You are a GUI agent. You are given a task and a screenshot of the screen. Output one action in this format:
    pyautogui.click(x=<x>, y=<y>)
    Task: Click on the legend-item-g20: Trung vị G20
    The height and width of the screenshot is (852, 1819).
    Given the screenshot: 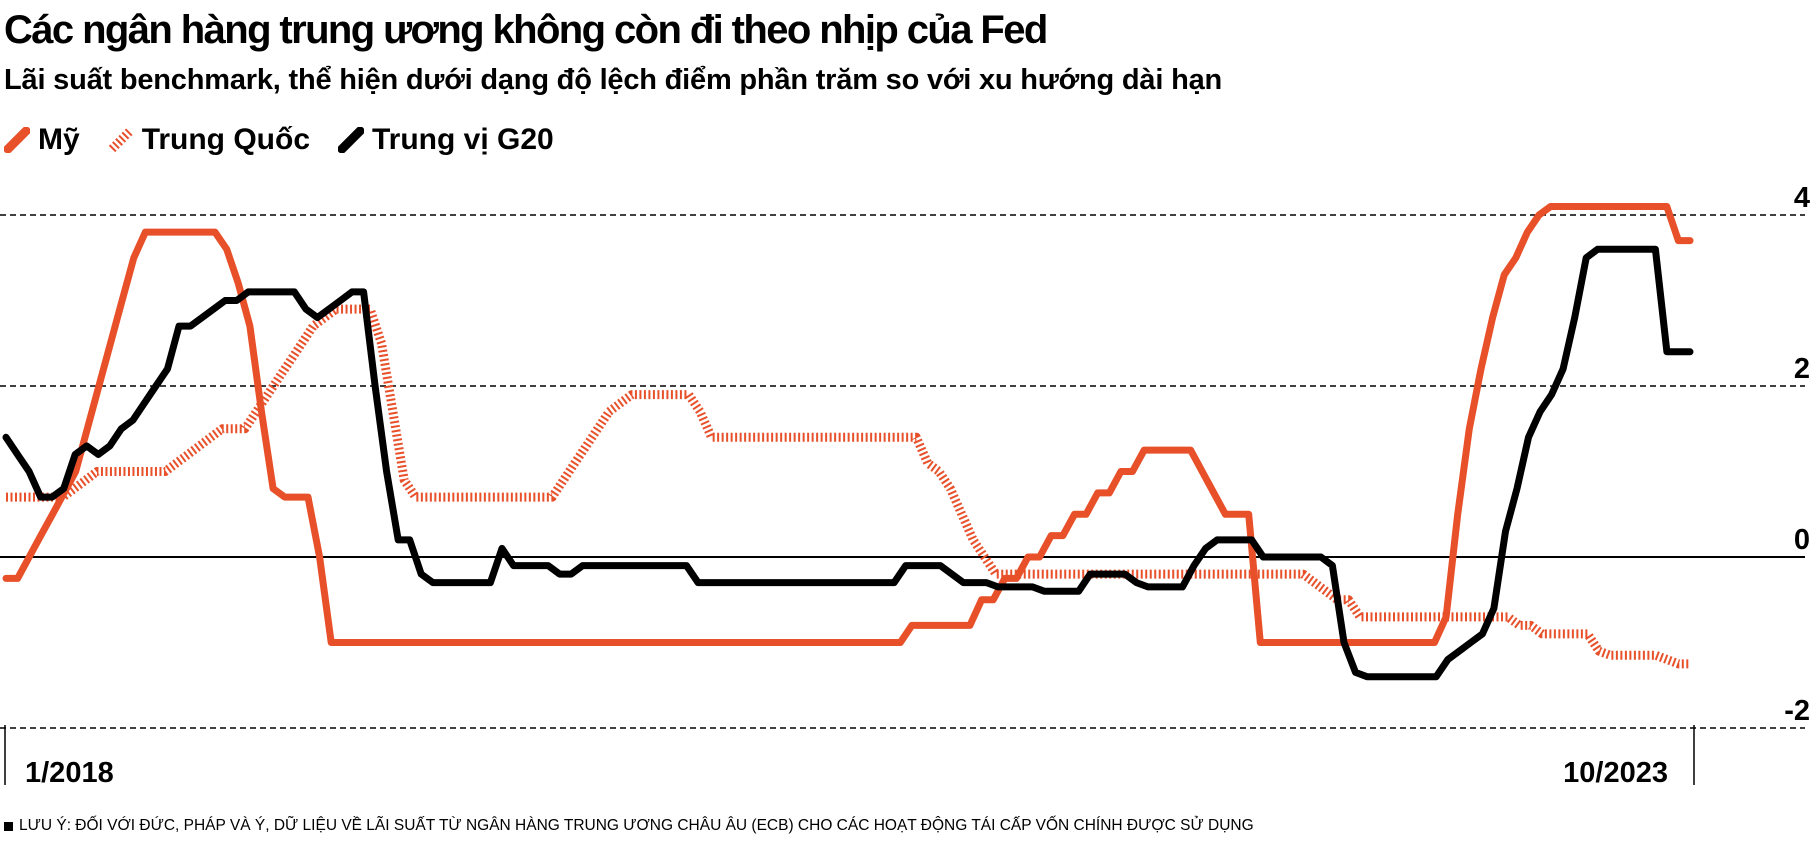 What is the action you would take?
    pyautogui.click(x=446, y=140)
    